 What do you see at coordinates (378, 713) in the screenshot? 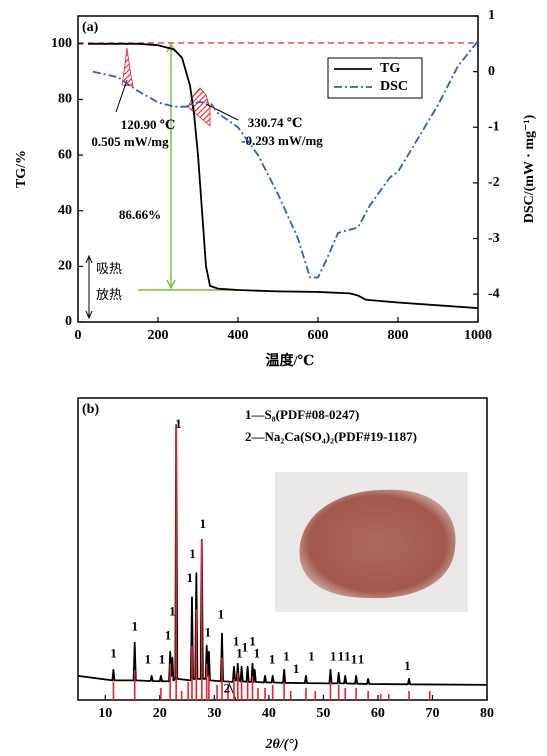
I see `x-tick-label: 60` at bounding box center [378, 713].